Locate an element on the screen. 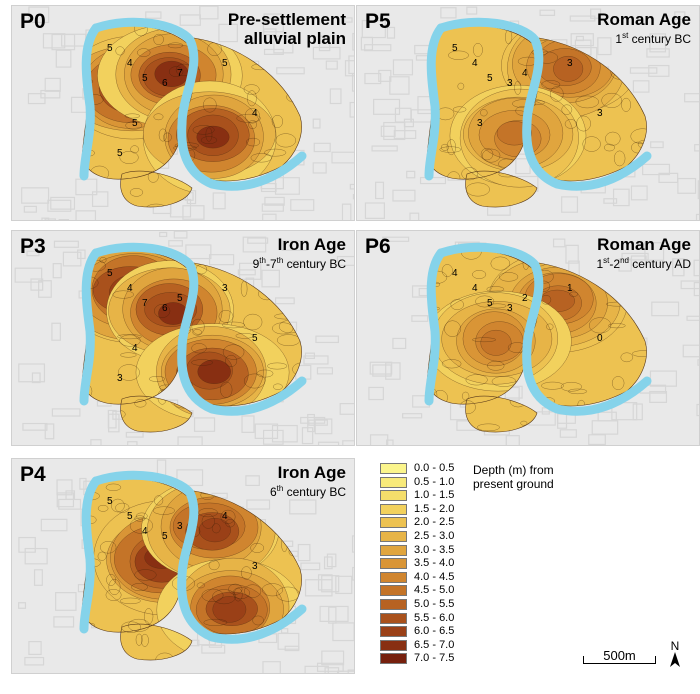  legend-label: 0.5 - 1.0 is located at coordinates (434, 481).